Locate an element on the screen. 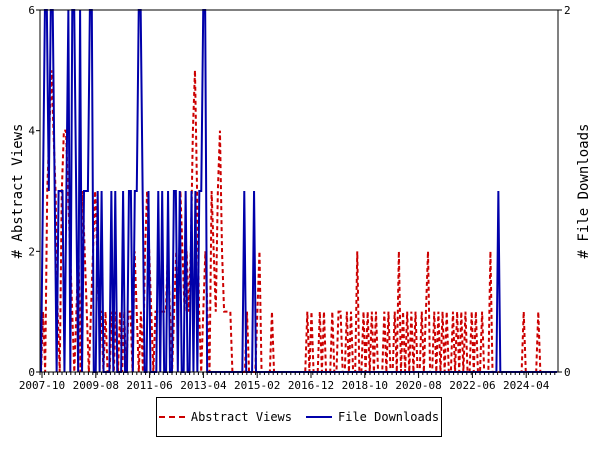 This screenshot has width=600, height=450. x-tick-label: 2011-06 is located at coordinates (149, 385).